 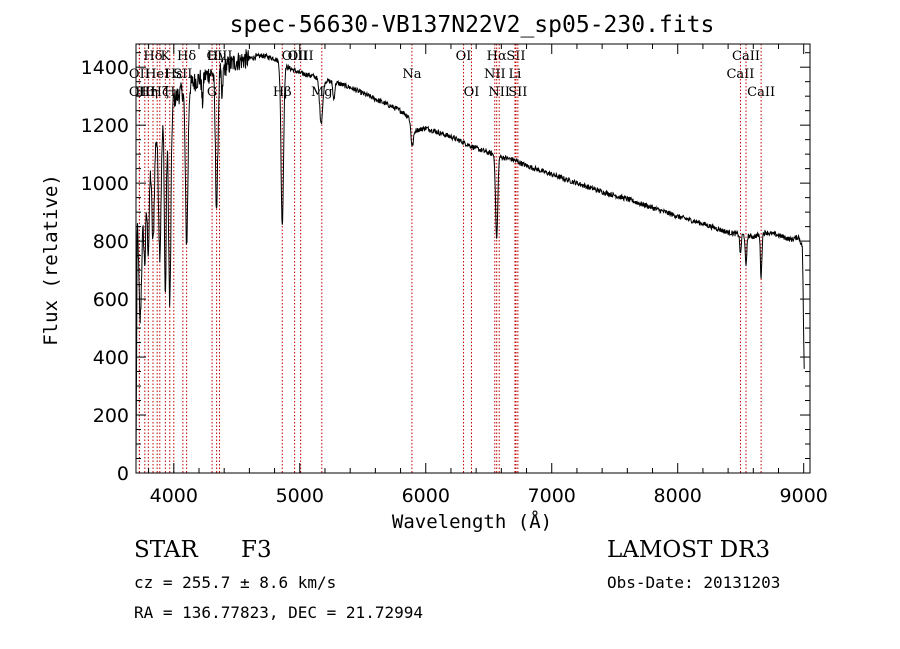 What do you see at coordinates (515, 74) in the screenshot?
I see `line-marker-label-25: Li` at bounding box center [515, 74].